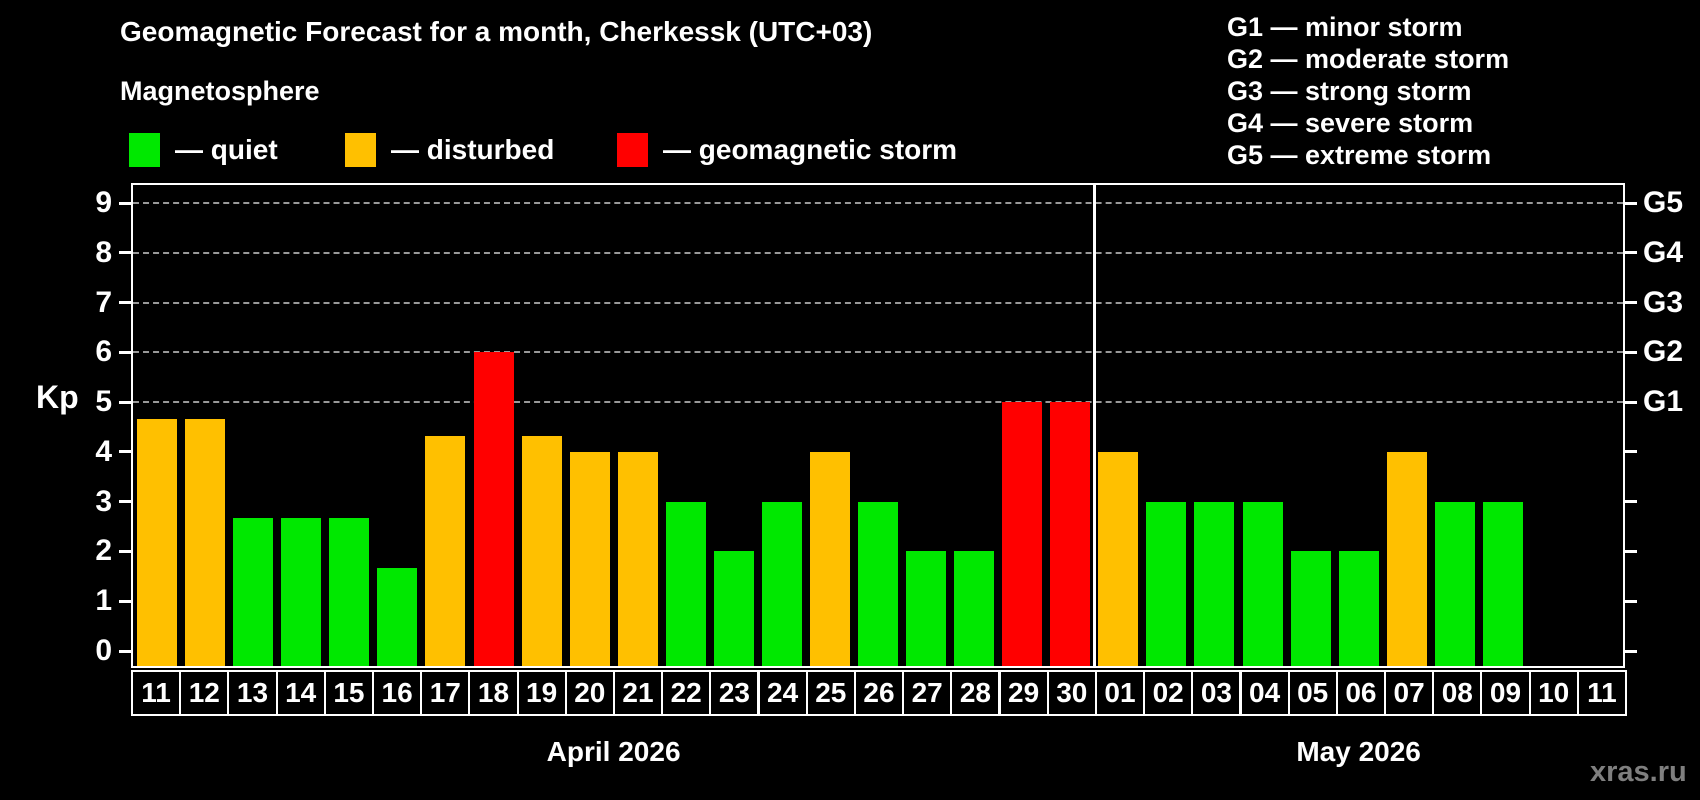 Image resolution: width=1700 pixels, height=800 pixels. I want to click on month-divider, so click(1094, 425).